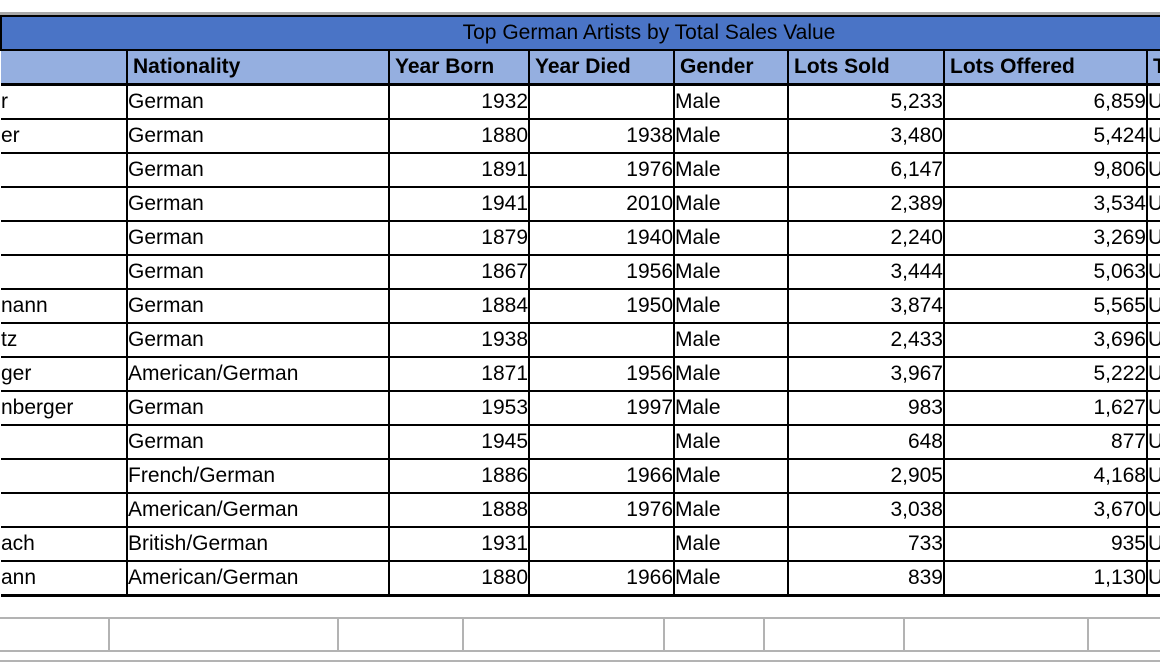  What do you see at coordinates (866, 67) in the screenshot?
I see `header-cell-lots-sold: Lots Sold` at bounding box center [866, 67].